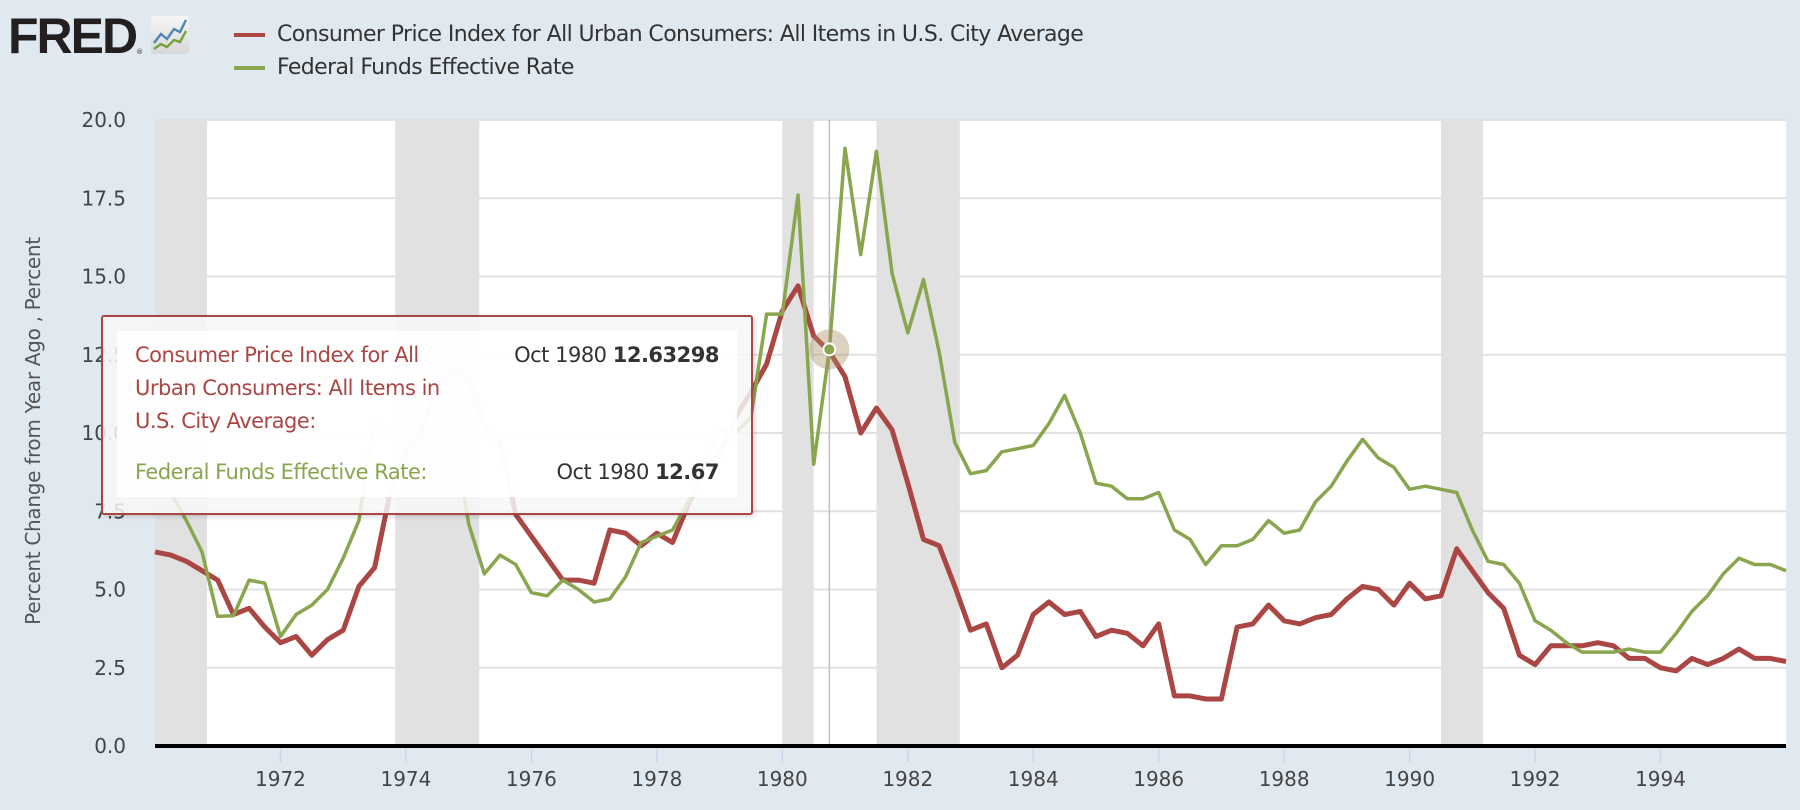 The height and width of the screenshot is (810, 1800). What do you see at coordinates (280, 779) in the screenshot?
I see `x-tick-label: 1972` at bounding box center [280, 779].